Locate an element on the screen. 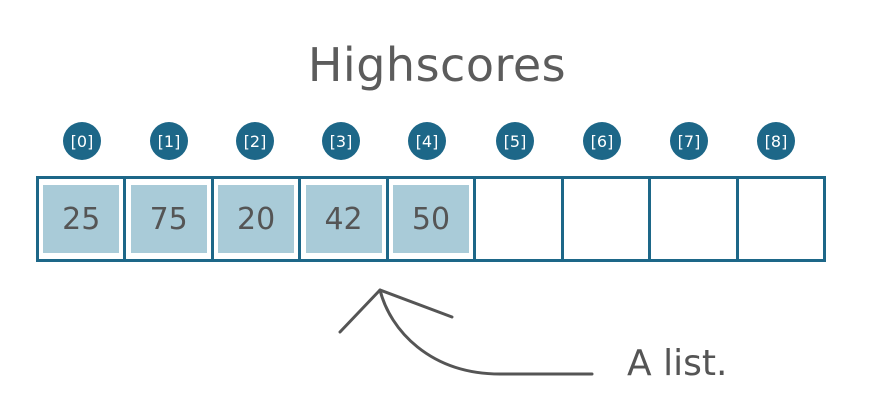 The width and height of the screenshot is (874, 414). index-badge-4: [4] is located at coordinates (427, 141).